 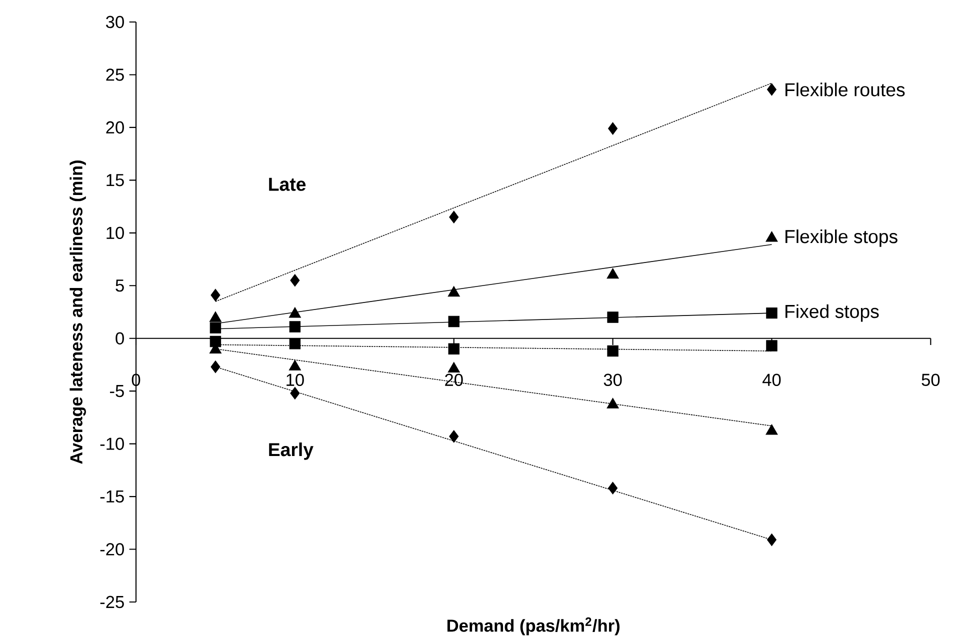 I want to click on y-tick-label: -20, so click(x=112, y=549).